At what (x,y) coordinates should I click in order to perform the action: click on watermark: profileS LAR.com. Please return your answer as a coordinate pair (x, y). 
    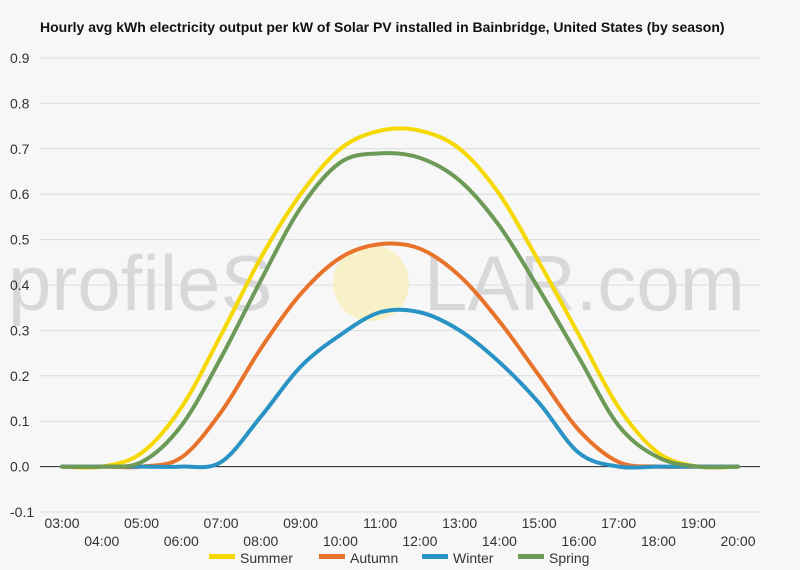
    Looking at the image, I should click on (376, 283).